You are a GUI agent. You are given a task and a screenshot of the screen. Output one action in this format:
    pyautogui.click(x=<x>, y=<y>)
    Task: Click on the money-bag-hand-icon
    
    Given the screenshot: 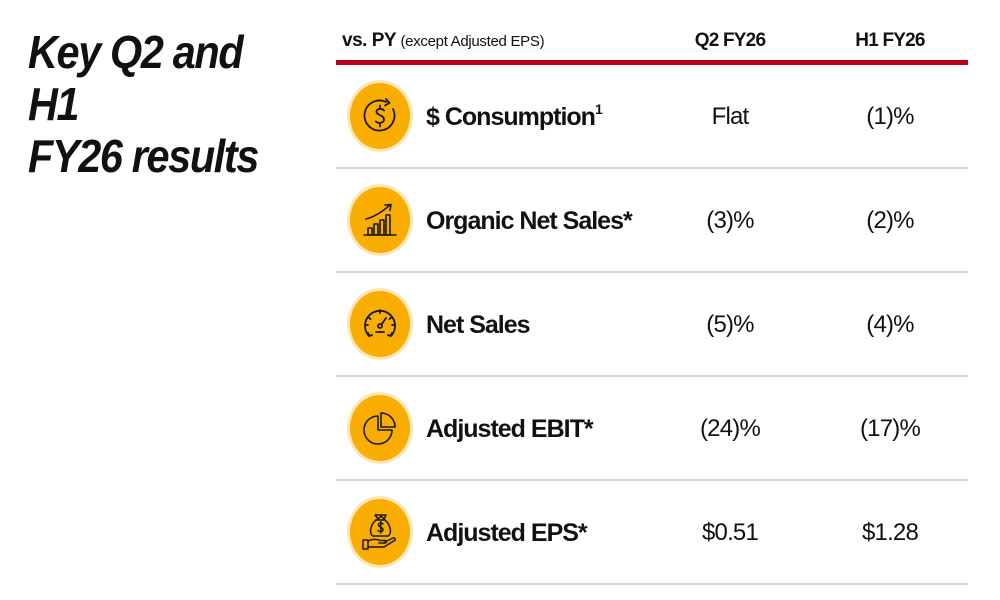 What is the action you would take?
    pyautogui.click(x=380, y=532)
    